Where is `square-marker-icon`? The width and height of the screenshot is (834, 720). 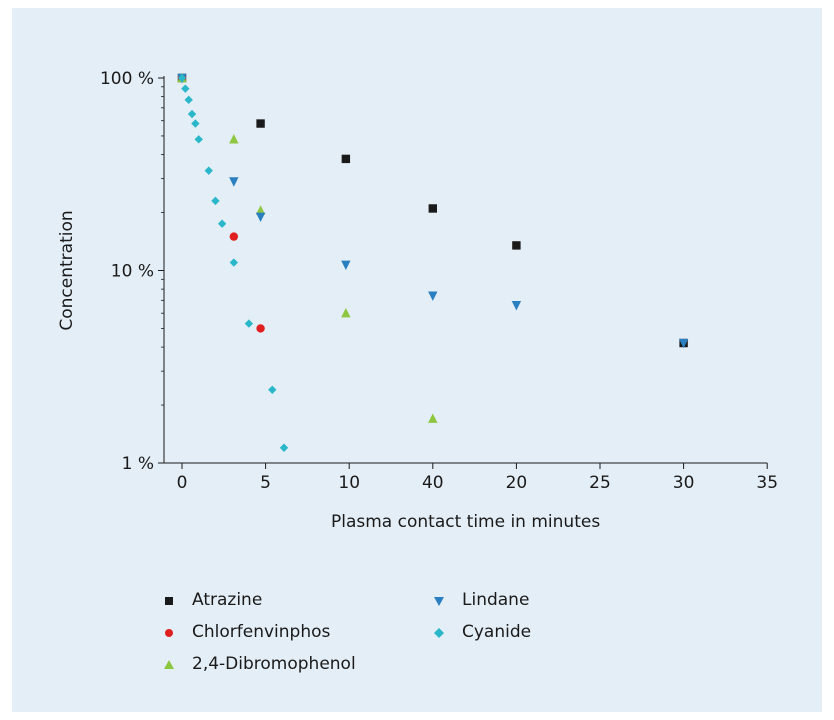 square-marker-icon is located at coordinates (169, 601).